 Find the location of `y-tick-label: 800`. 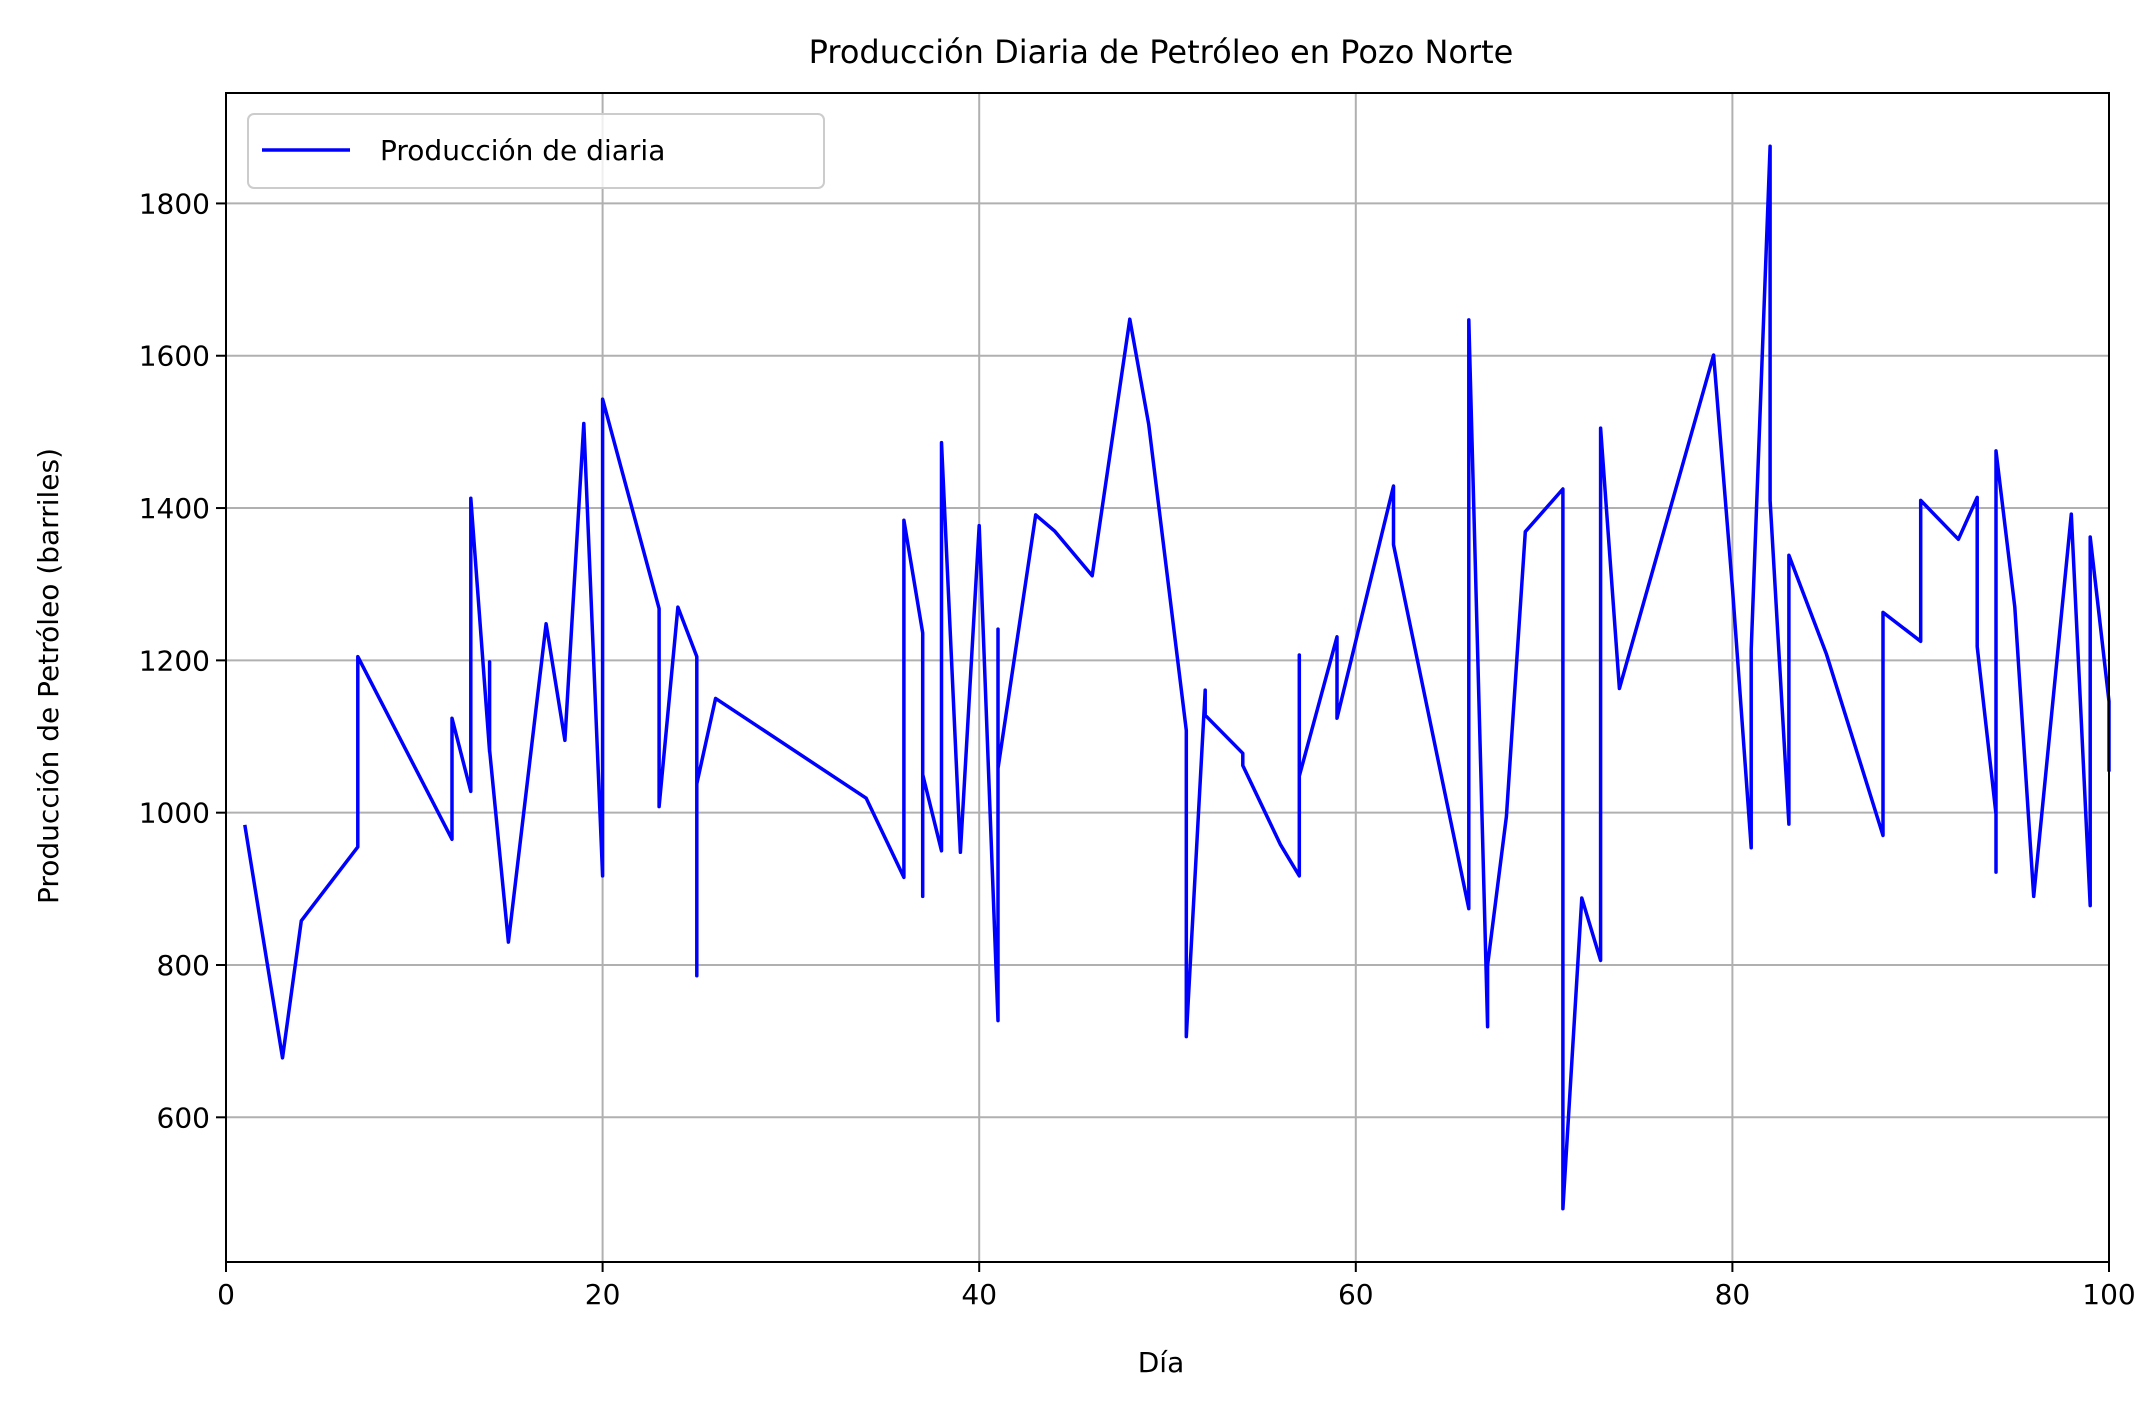

y-tick-label: 800 is located at coordinates (183, 965).